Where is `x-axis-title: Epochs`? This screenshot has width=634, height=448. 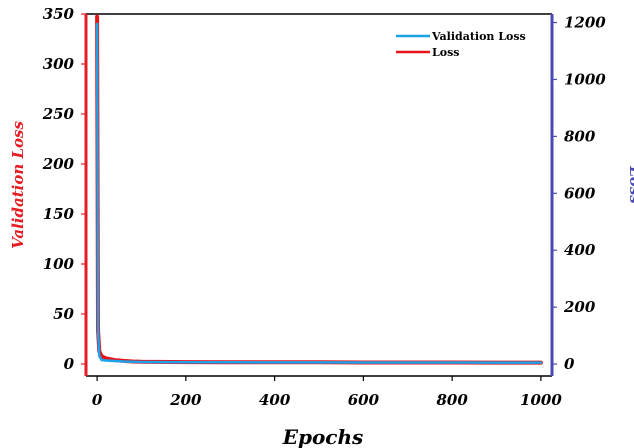 x-axis-title: Epochs is located at coordinates (323, 436).